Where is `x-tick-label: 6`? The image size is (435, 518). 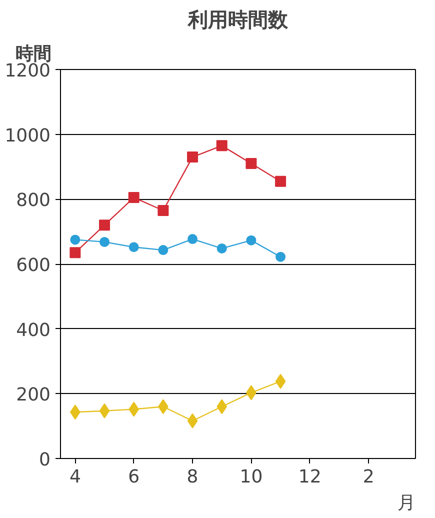
x-tick-label: 6 is located at coordinates (134, 477).